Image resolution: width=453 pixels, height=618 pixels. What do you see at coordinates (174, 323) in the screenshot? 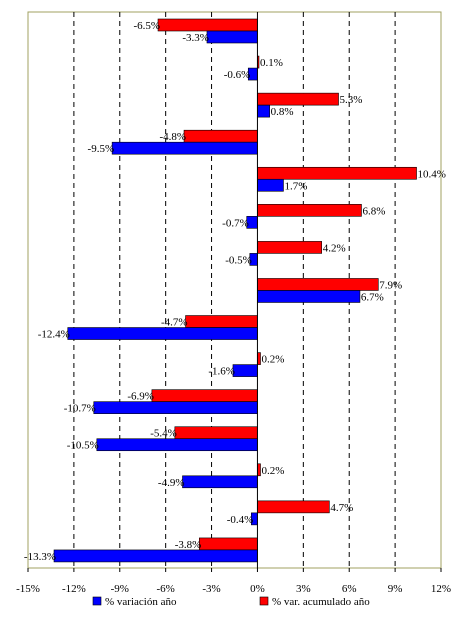
I see `data-label: -4.7%` at bounding box center [174, 323].